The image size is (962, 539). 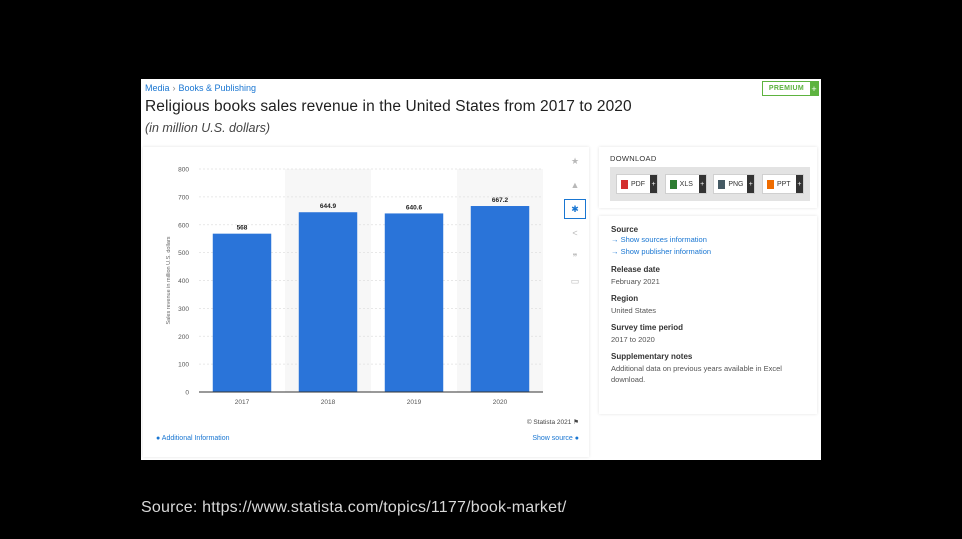 I want to click on region-heading: Region, so click(x=625, y=298).